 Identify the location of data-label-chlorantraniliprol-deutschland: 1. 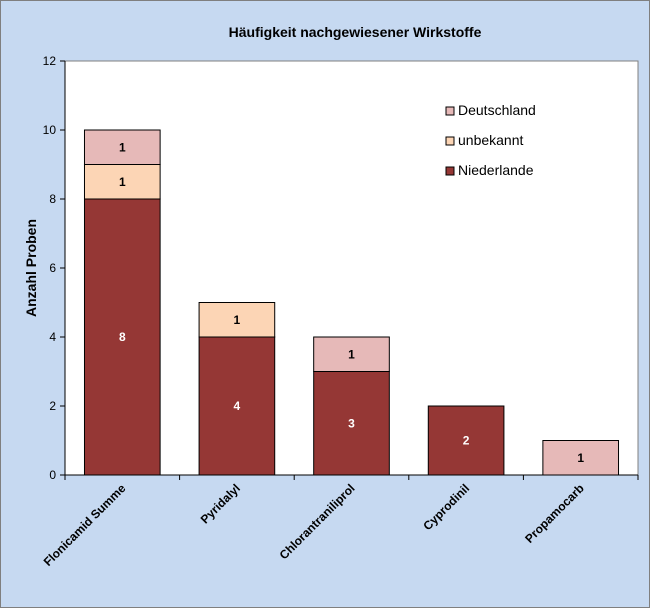
(351, 354).